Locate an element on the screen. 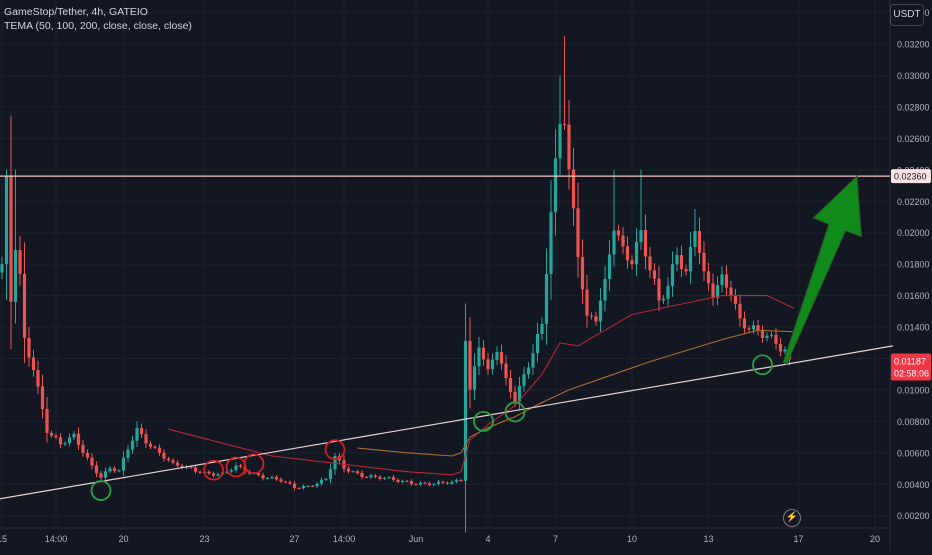 The width and height of the screenshot is (932, 555). y-tick-label: 0.01800 is located at coordinates (913, 265).